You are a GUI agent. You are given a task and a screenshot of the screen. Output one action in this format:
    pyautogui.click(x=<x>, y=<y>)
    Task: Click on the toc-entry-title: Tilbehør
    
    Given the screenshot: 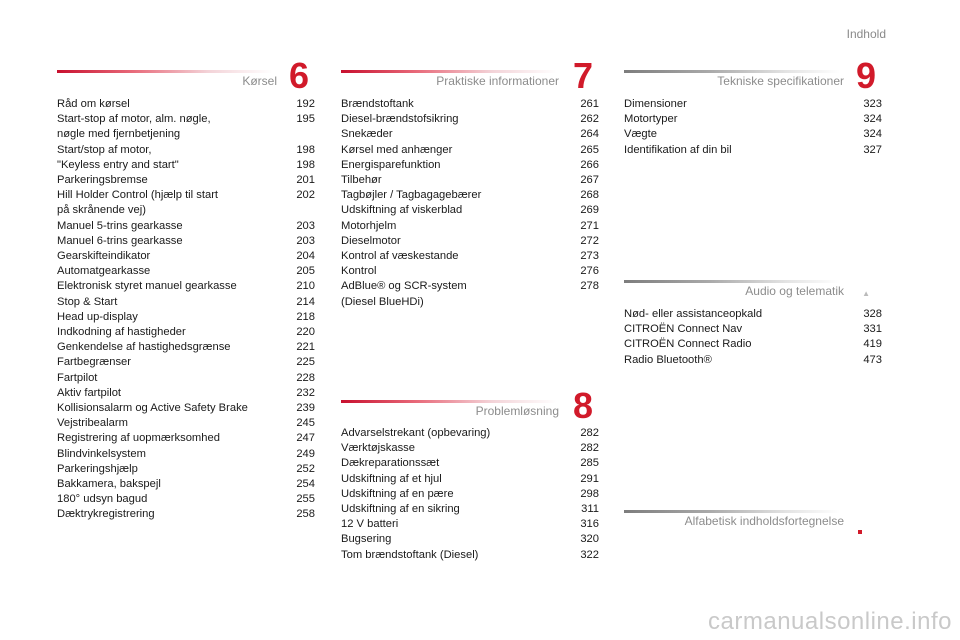 What is the action you would take?
    pyautogui.click(x=361, y=180)
    